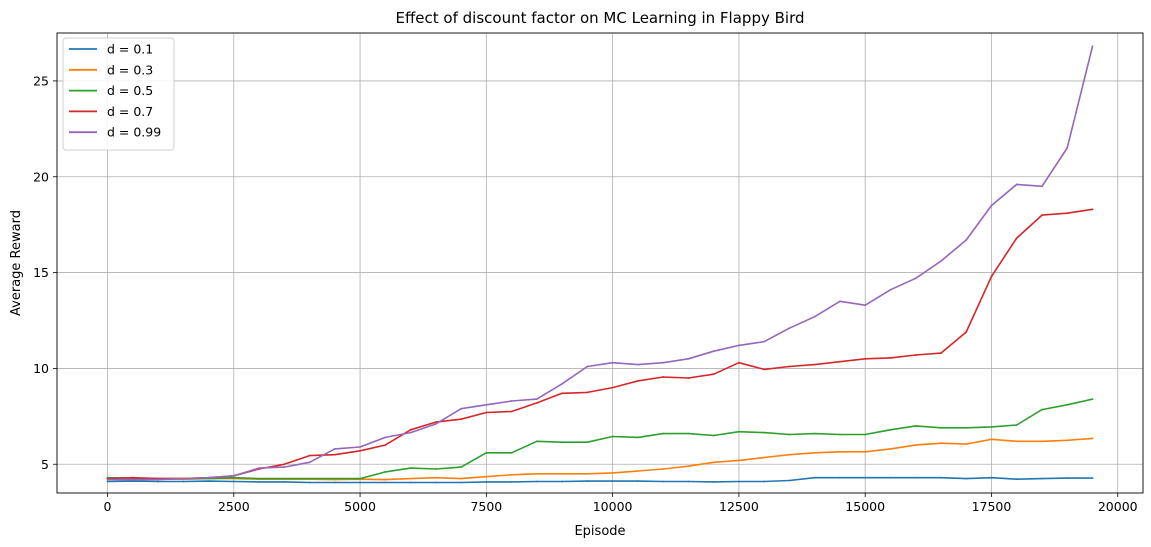  What do you see at coordinates (45, 464) in the screenshot?
I see `y-tick-label: 5` at bounding box center [45, 464].